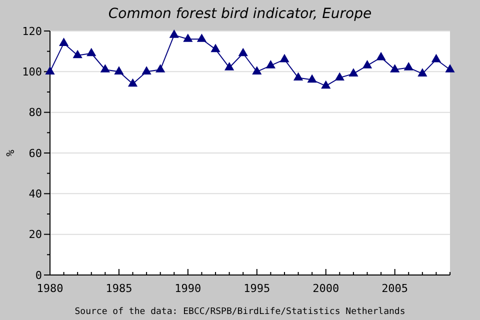  Describe the element at coordinates (119, 288) in the screenshot. I see `x-tick-label: 1985` at that location.